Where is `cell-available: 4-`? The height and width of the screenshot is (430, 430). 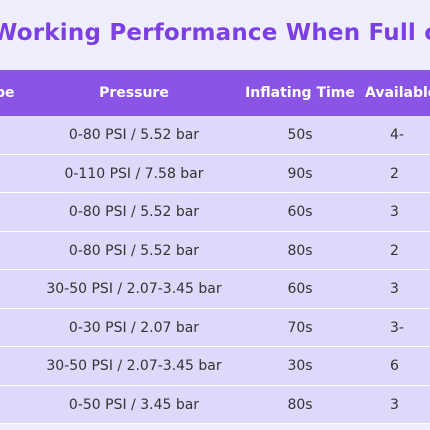
cell-available: 4- is located at coordinates (397, 135).